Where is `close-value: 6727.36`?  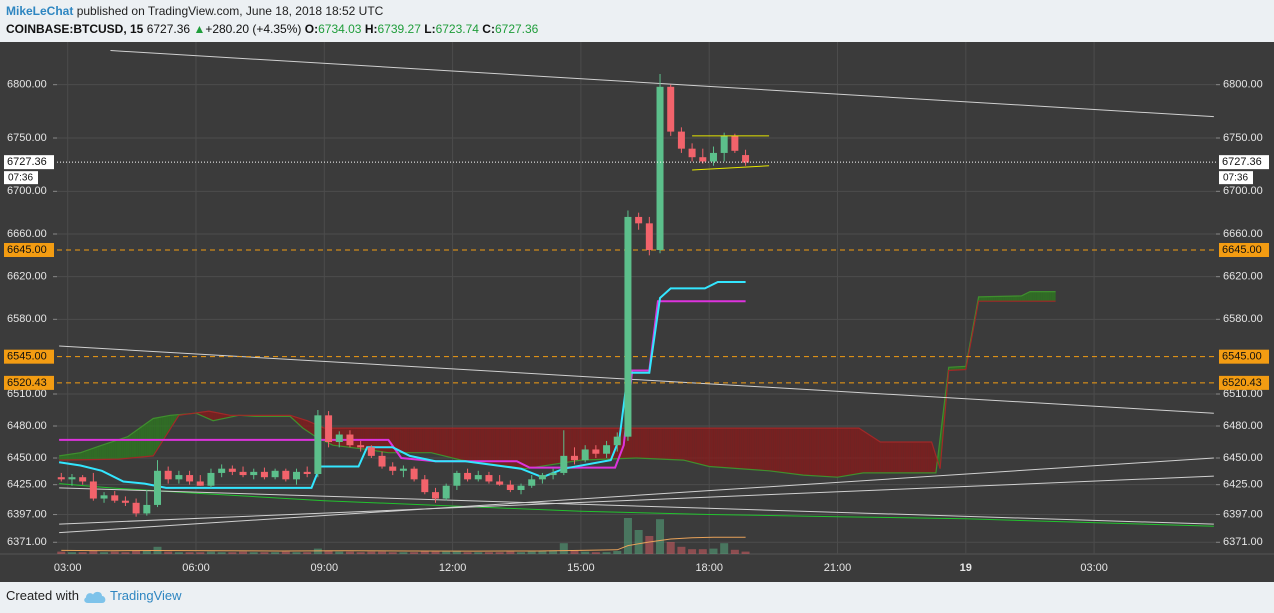
close-value: 6727.36 is located at coordinates (516, 29).